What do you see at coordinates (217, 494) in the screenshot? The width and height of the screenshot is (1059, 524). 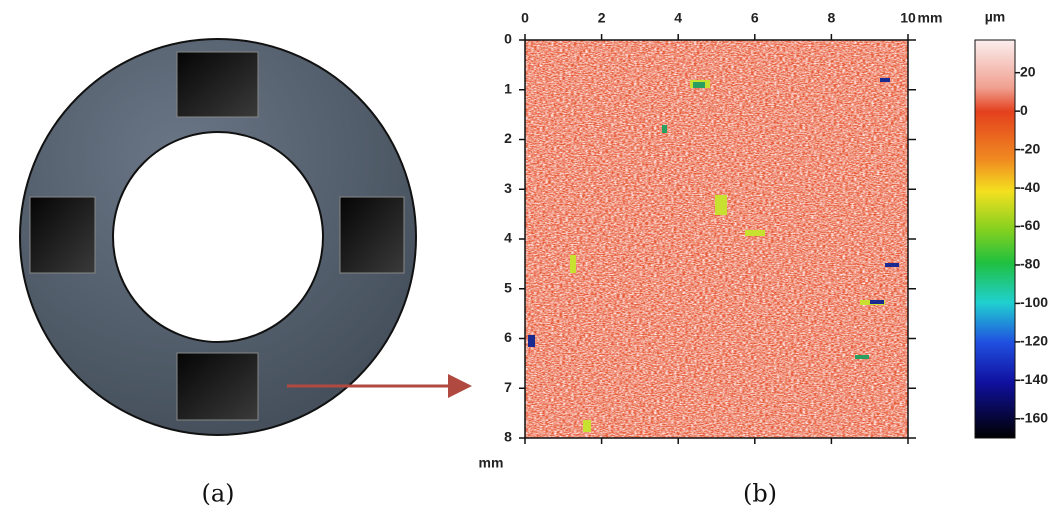 I see `panel-label: (a)` at bounding box center [217, 494].